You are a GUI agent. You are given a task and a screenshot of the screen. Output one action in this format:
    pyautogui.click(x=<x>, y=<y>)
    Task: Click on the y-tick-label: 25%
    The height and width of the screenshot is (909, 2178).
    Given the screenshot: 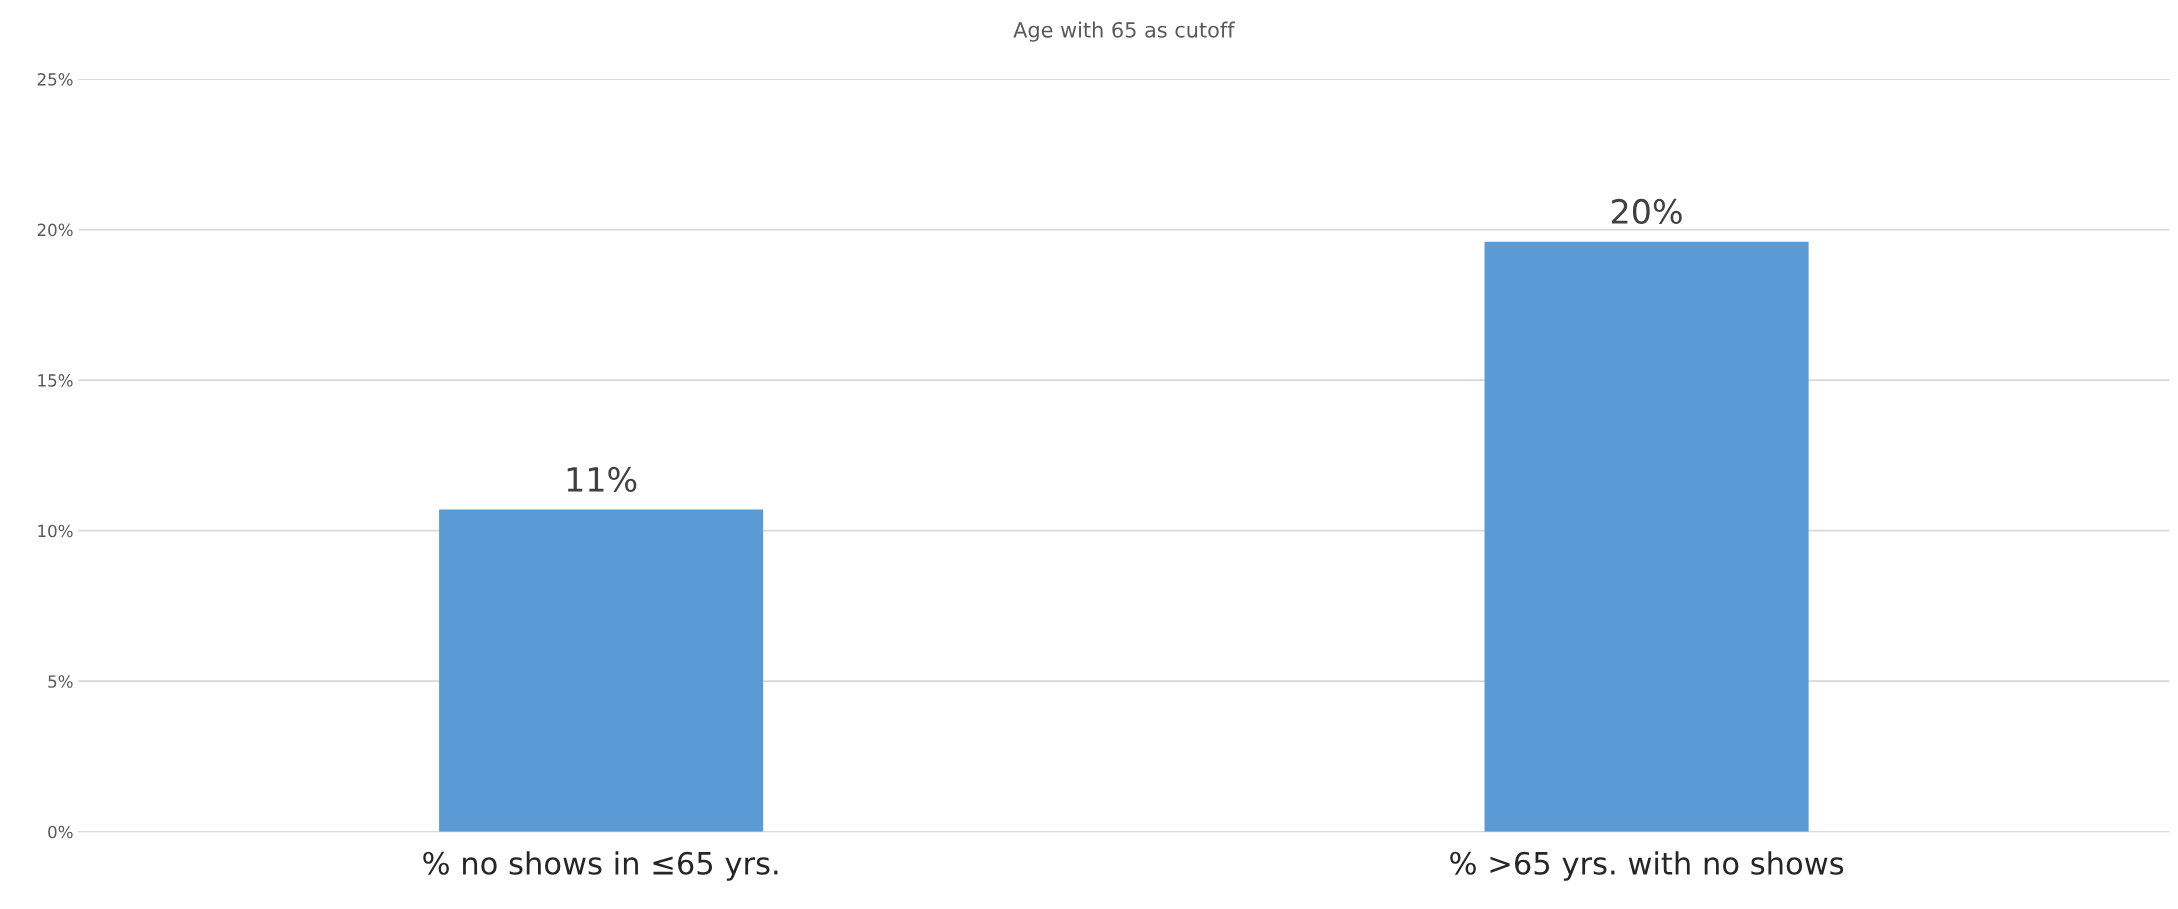 What is the action you would take?
    pyautogui.click(x=55, y=79)
    